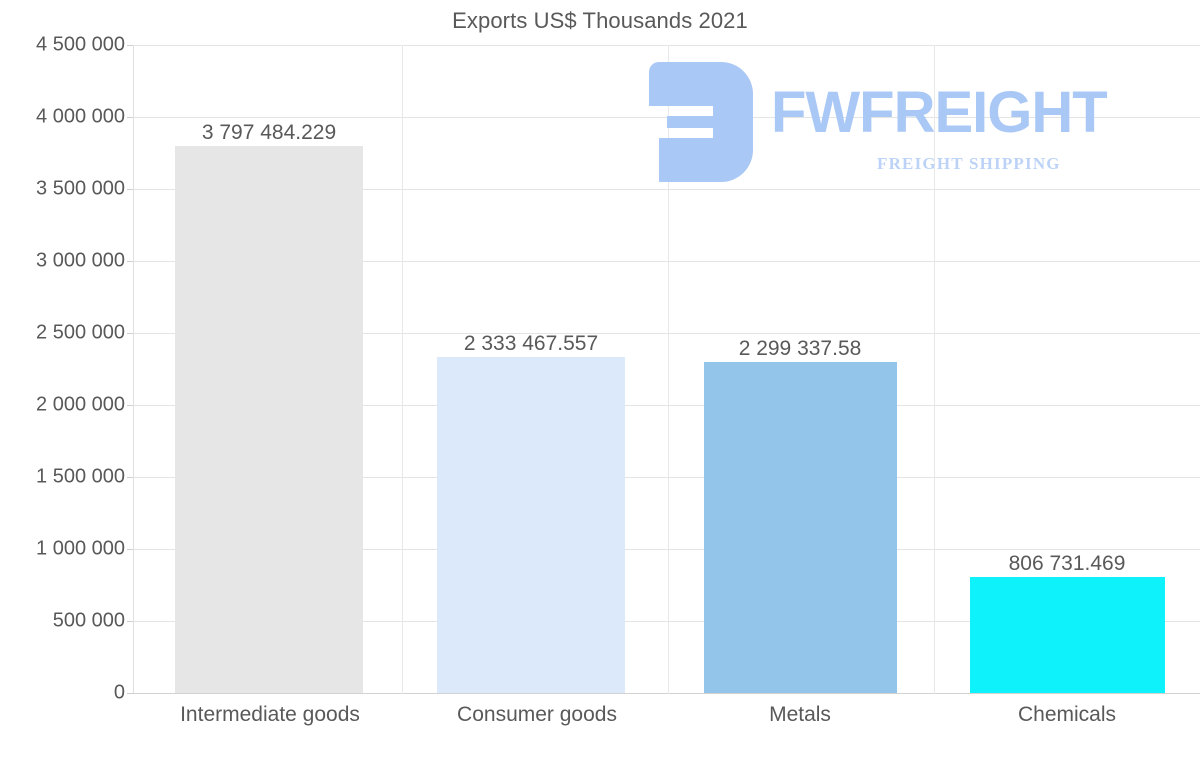 The width and height of the screenshot is (1200, 763). I want to click on bar-metals, so click(800, 527).